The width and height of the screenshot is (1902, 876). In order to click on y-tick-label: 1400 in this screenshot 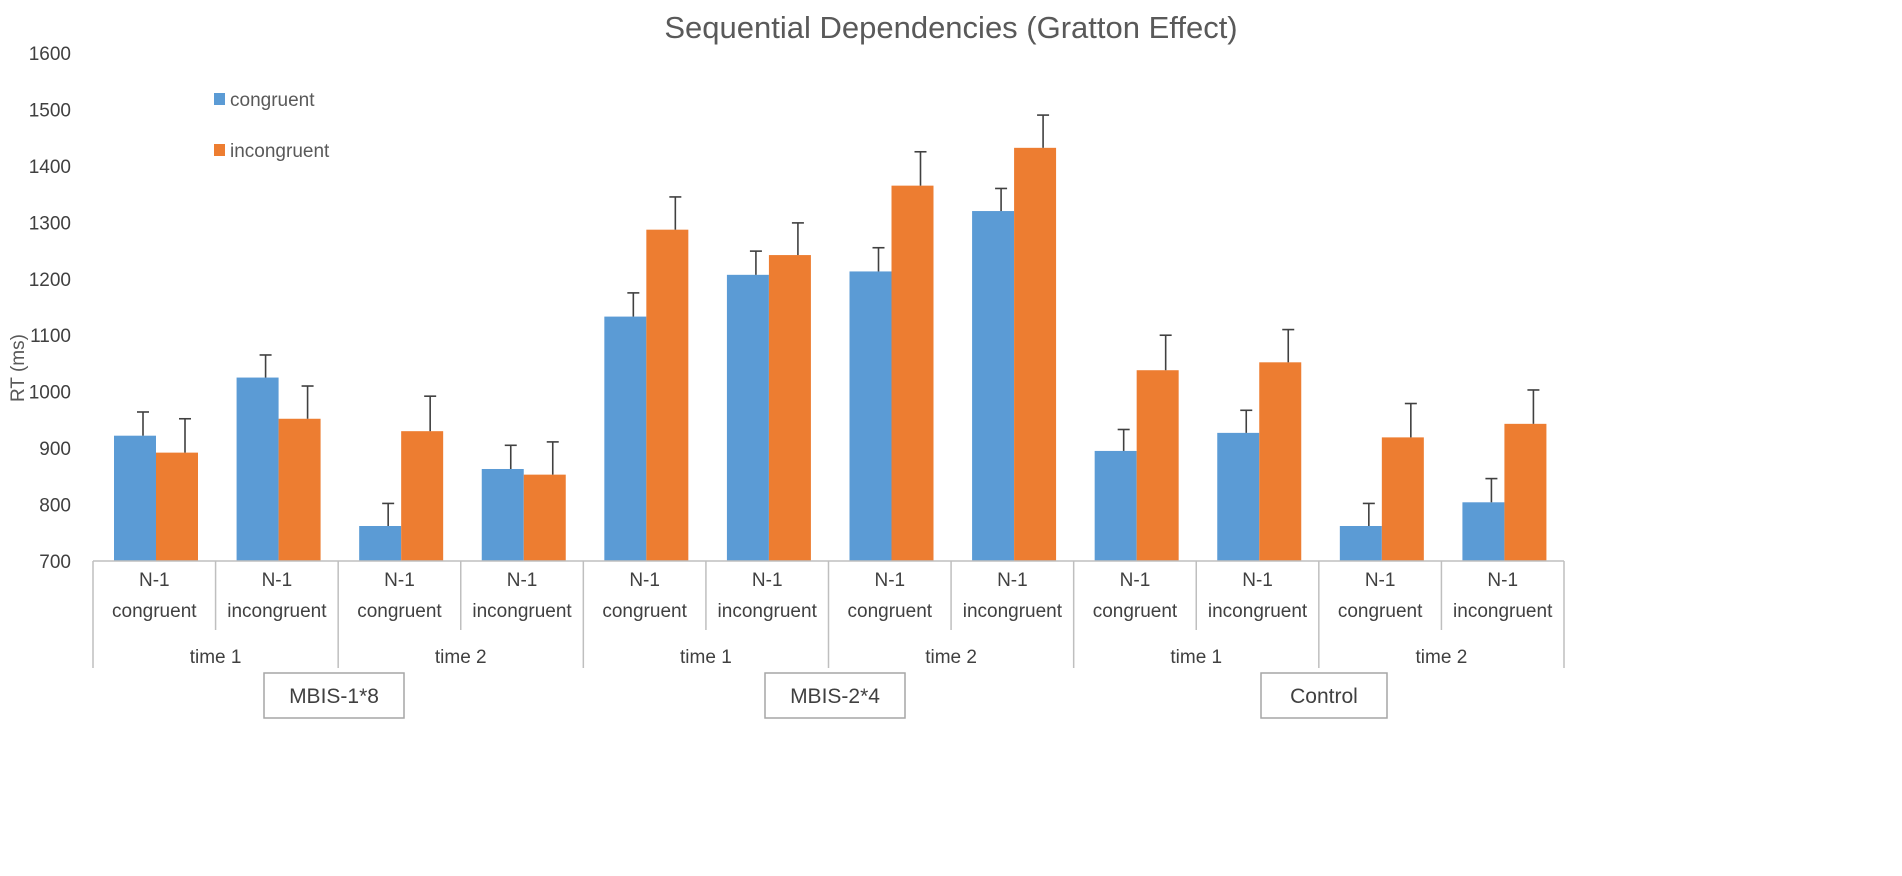, I will do `click(50, 167)`.